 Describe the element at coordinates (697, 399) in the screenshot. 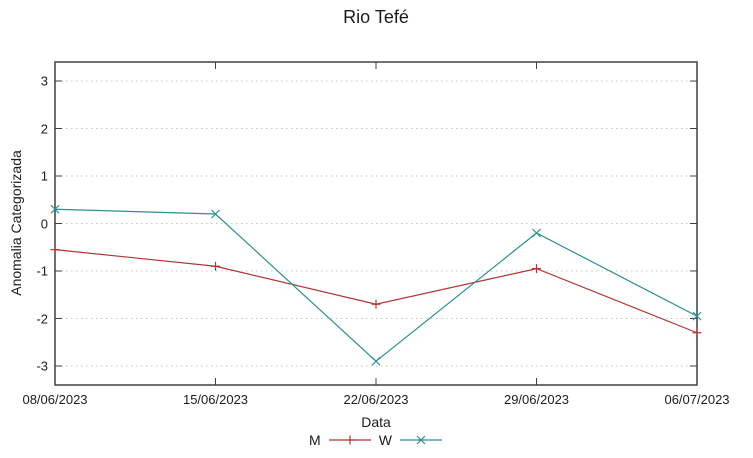

I see `x-tick-label: 06/07/2023` at that location.